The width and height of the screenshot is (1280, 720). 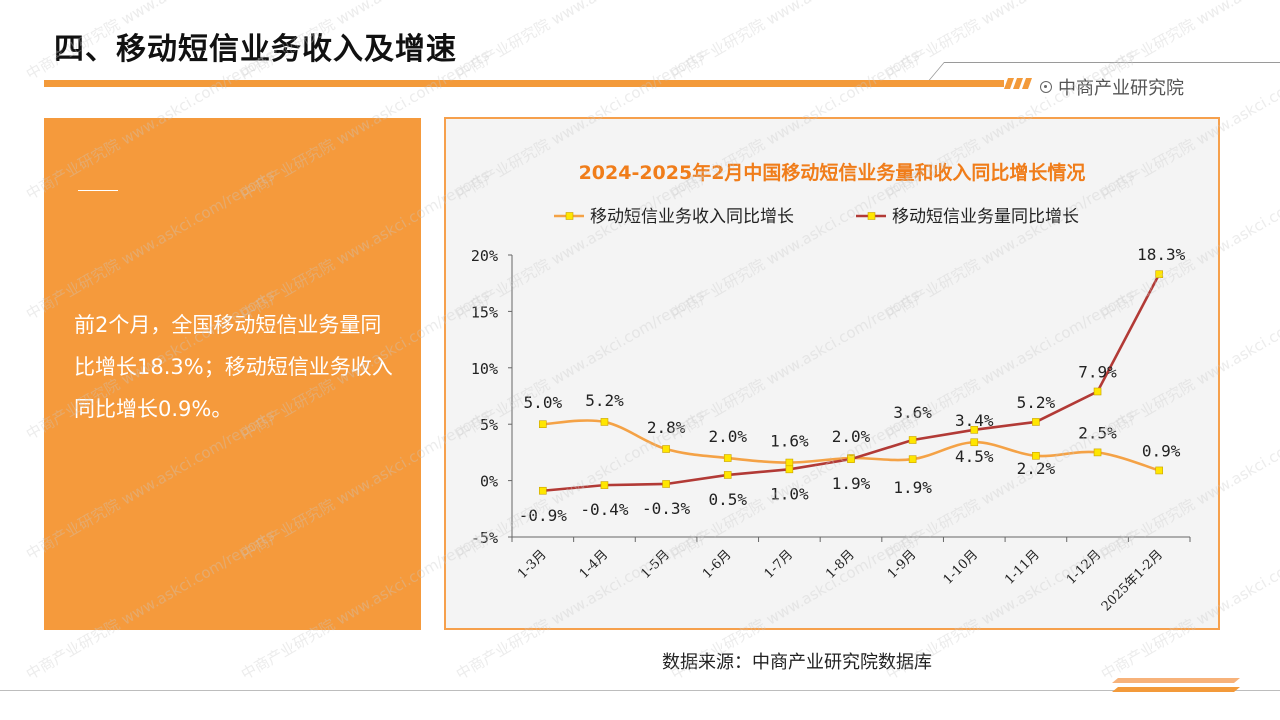 I want to click on data-label: 18.3%, so click(x=1161, y=254).